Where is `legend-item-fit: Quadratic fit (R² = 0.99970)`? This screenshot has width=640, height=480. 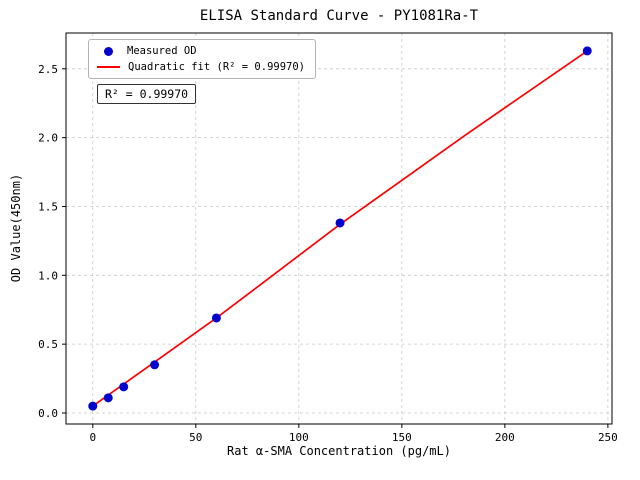 legend-item-fit: Quadratic fit (R² = 0.99970) is located at coordinates (201, 67).